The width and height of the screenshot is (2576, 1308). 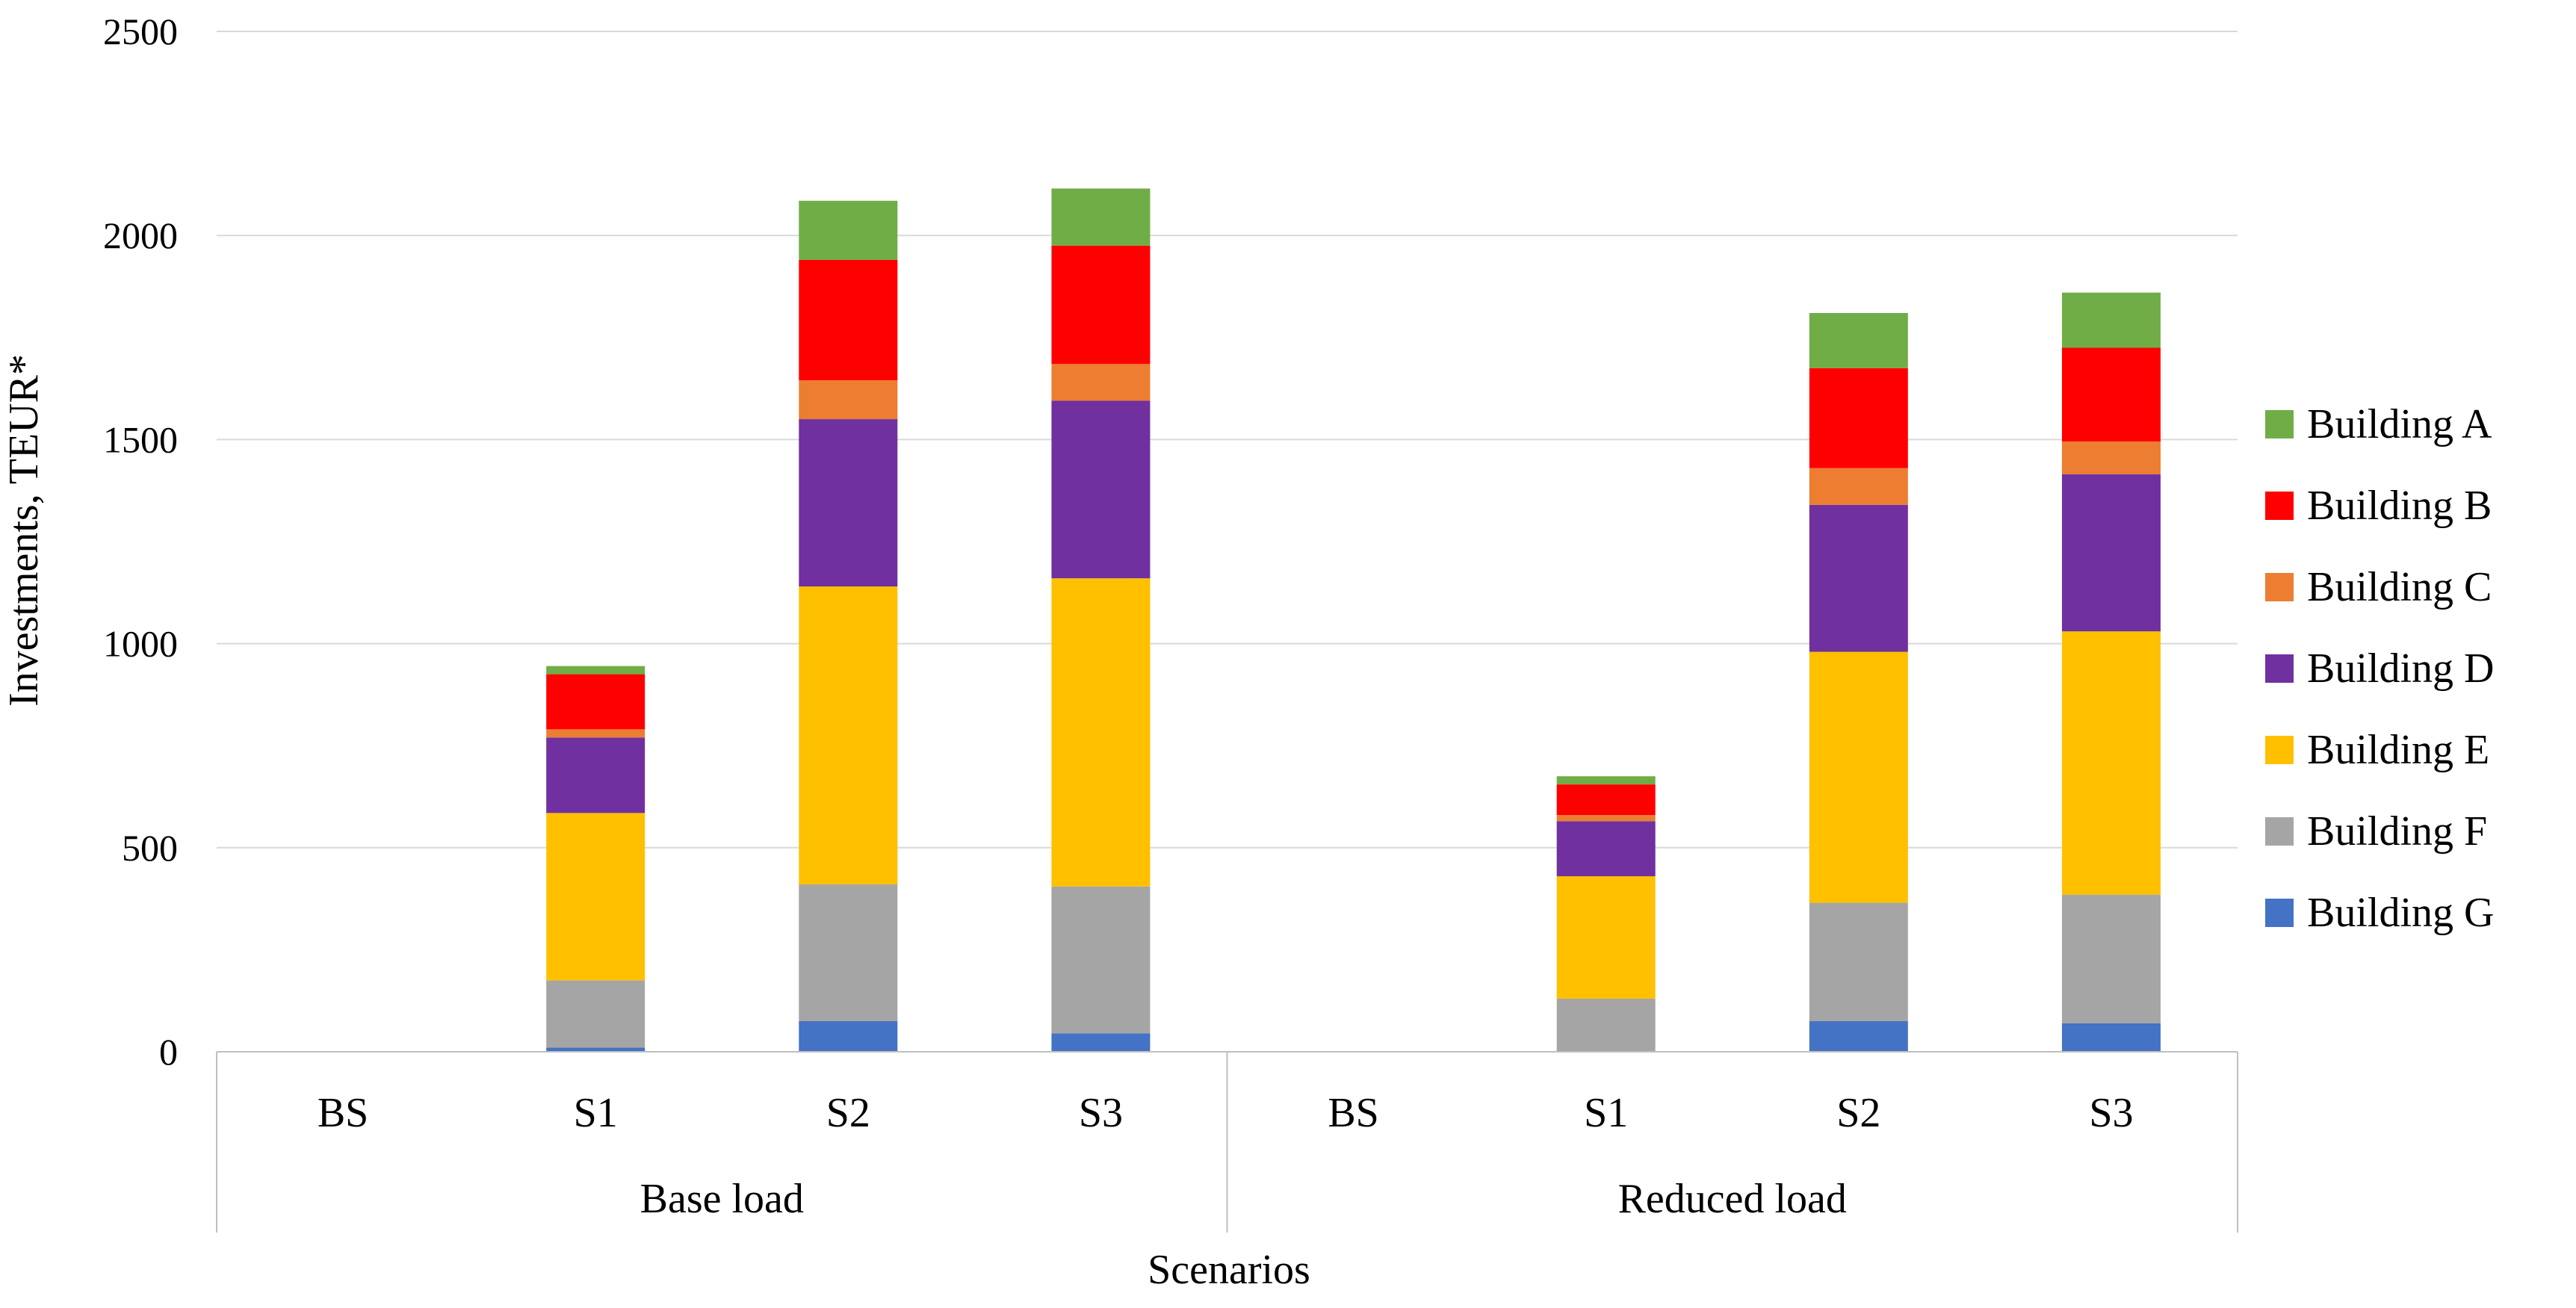 What do you see at coordinates (2400, 913) in the screenshot?
I see `legend-label: Building G` at bounding box center [2400, 913].